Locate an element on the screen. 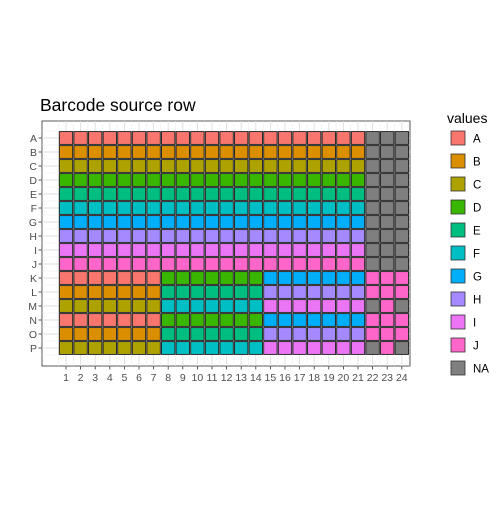 The image size is (504, 509). y-tick-label: N is located at coordinates (33, 321).